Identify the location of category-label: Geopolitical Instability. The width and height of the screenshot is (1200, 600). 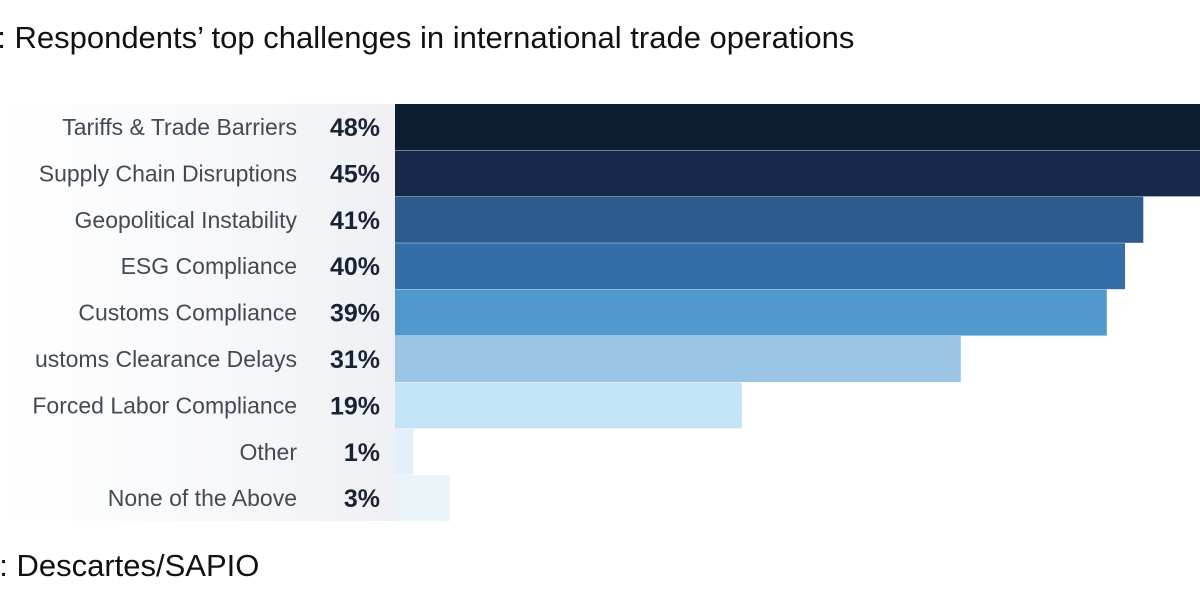
(186, 220).